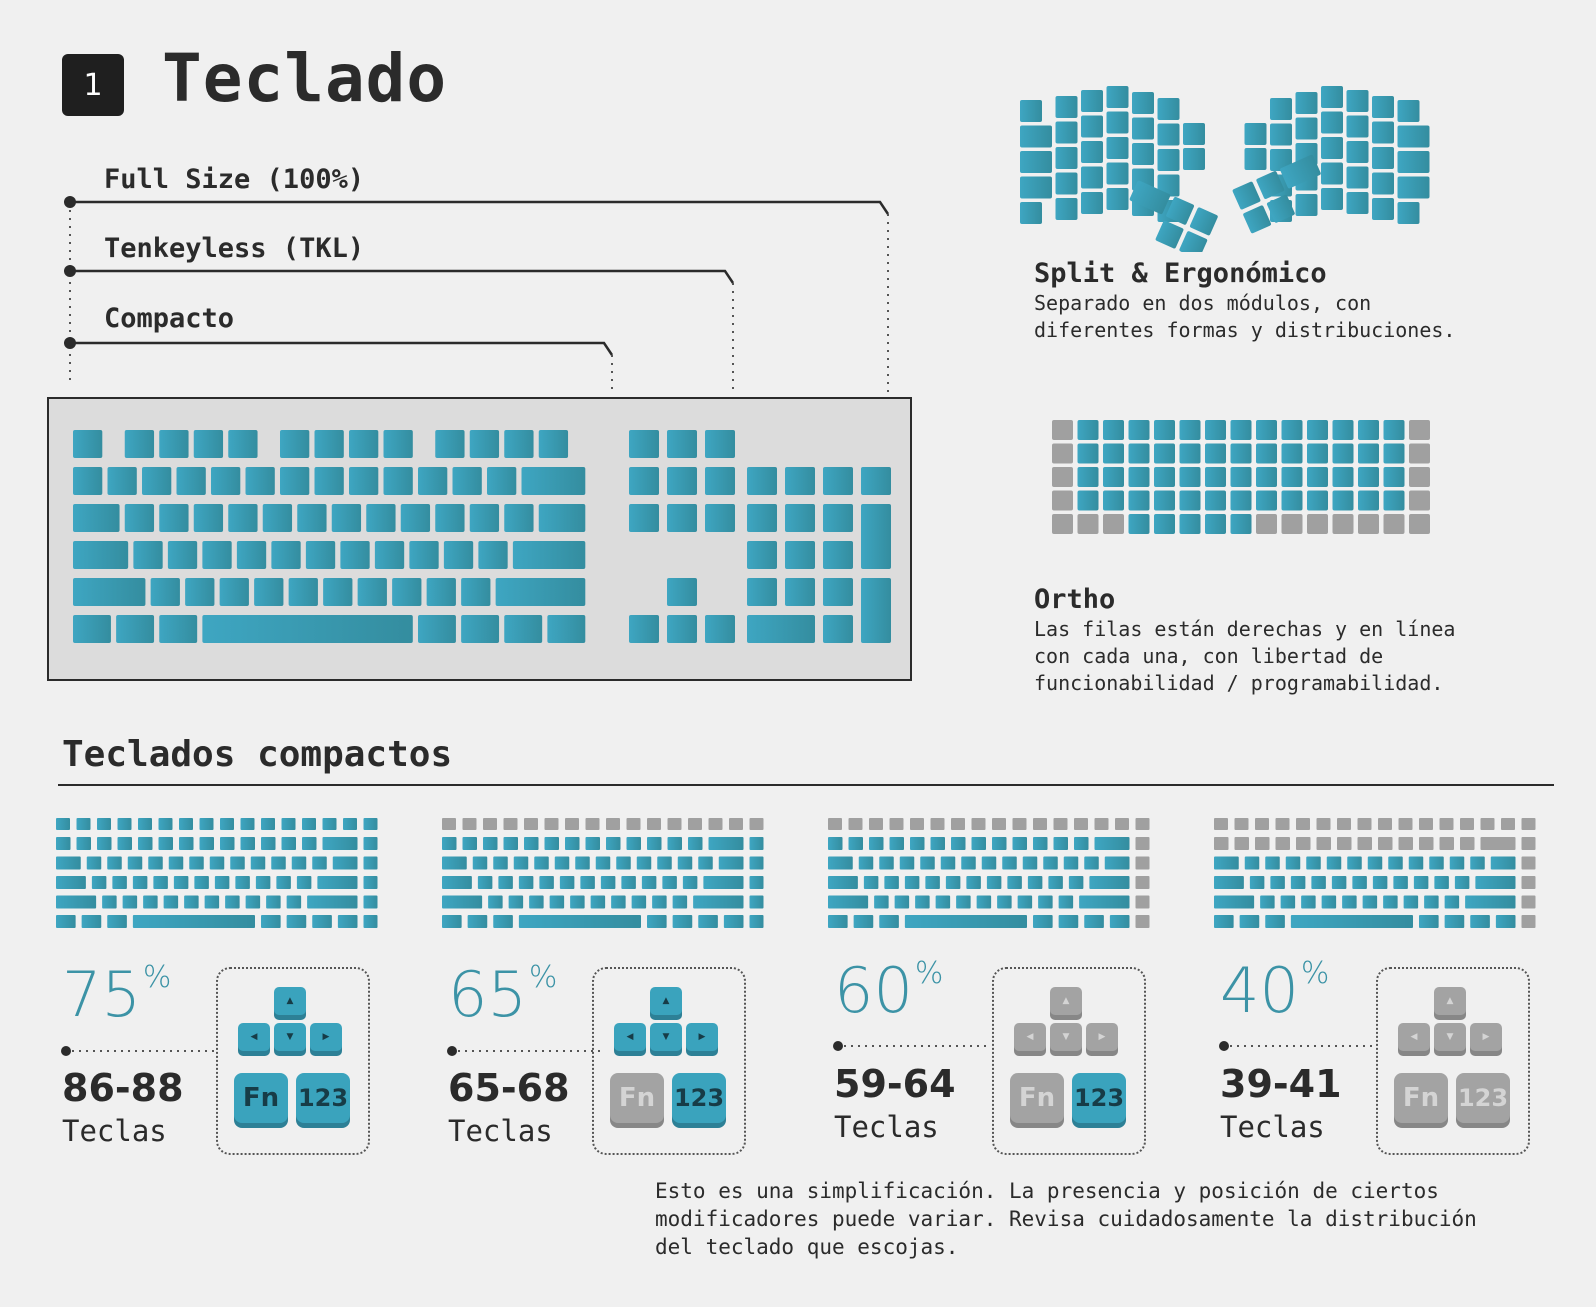 This screenshot has height=1307, width=1596. I want to click on modifier-keys-box: ▲ ◀ ▼ ▶ Fn 123, so click(1069, 1061).